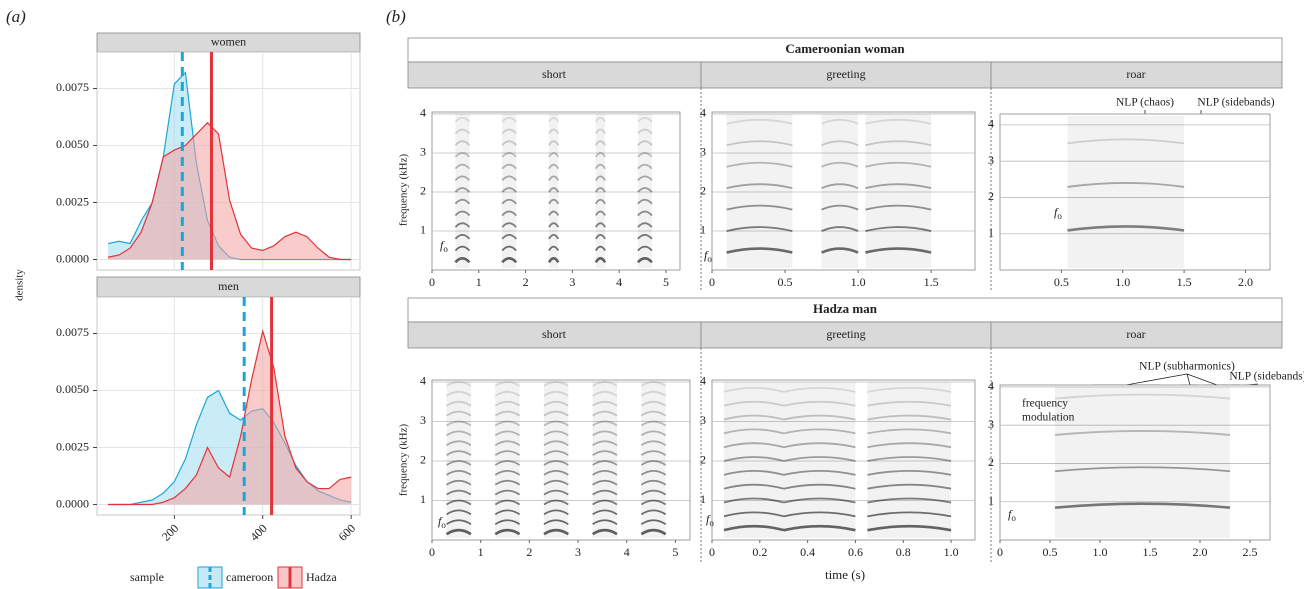 The width and height of the screenshot is (1304, 589). Describe the element at coordinates (423, 152) in the screenshot. I see `y-tick-label: 3` at that location.